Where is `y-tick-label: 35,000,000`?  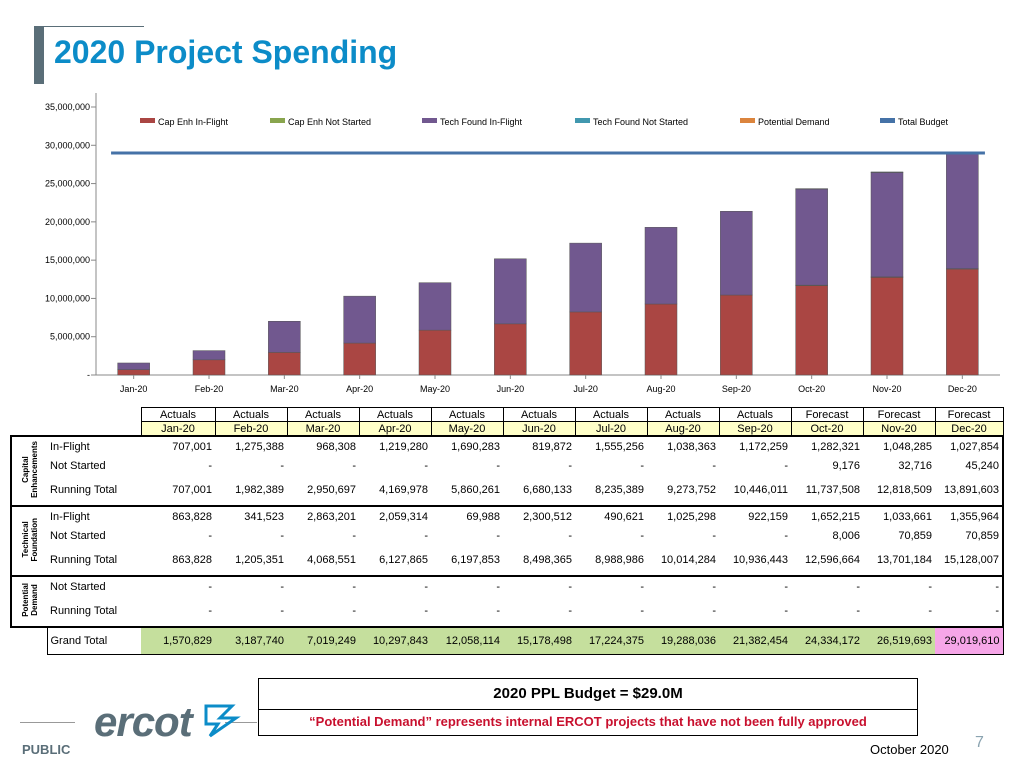 y-tick-label: 35,000,000 is located at coordinates (67, 107).